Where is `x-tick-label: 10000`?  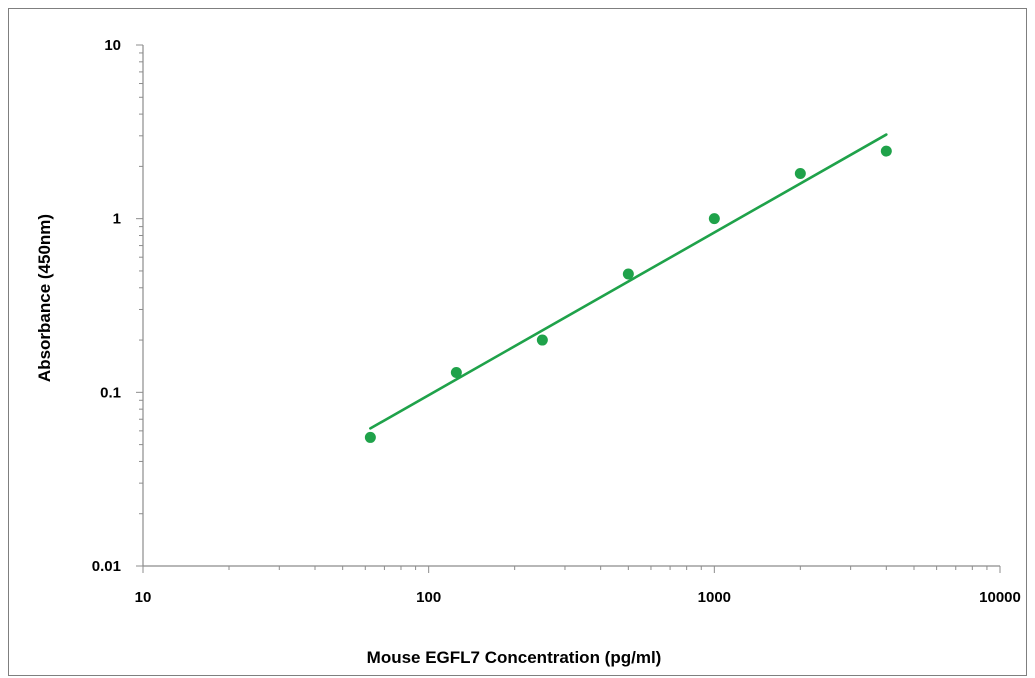
x-tick-label: 10000 is located at coordinates (1000, 597).